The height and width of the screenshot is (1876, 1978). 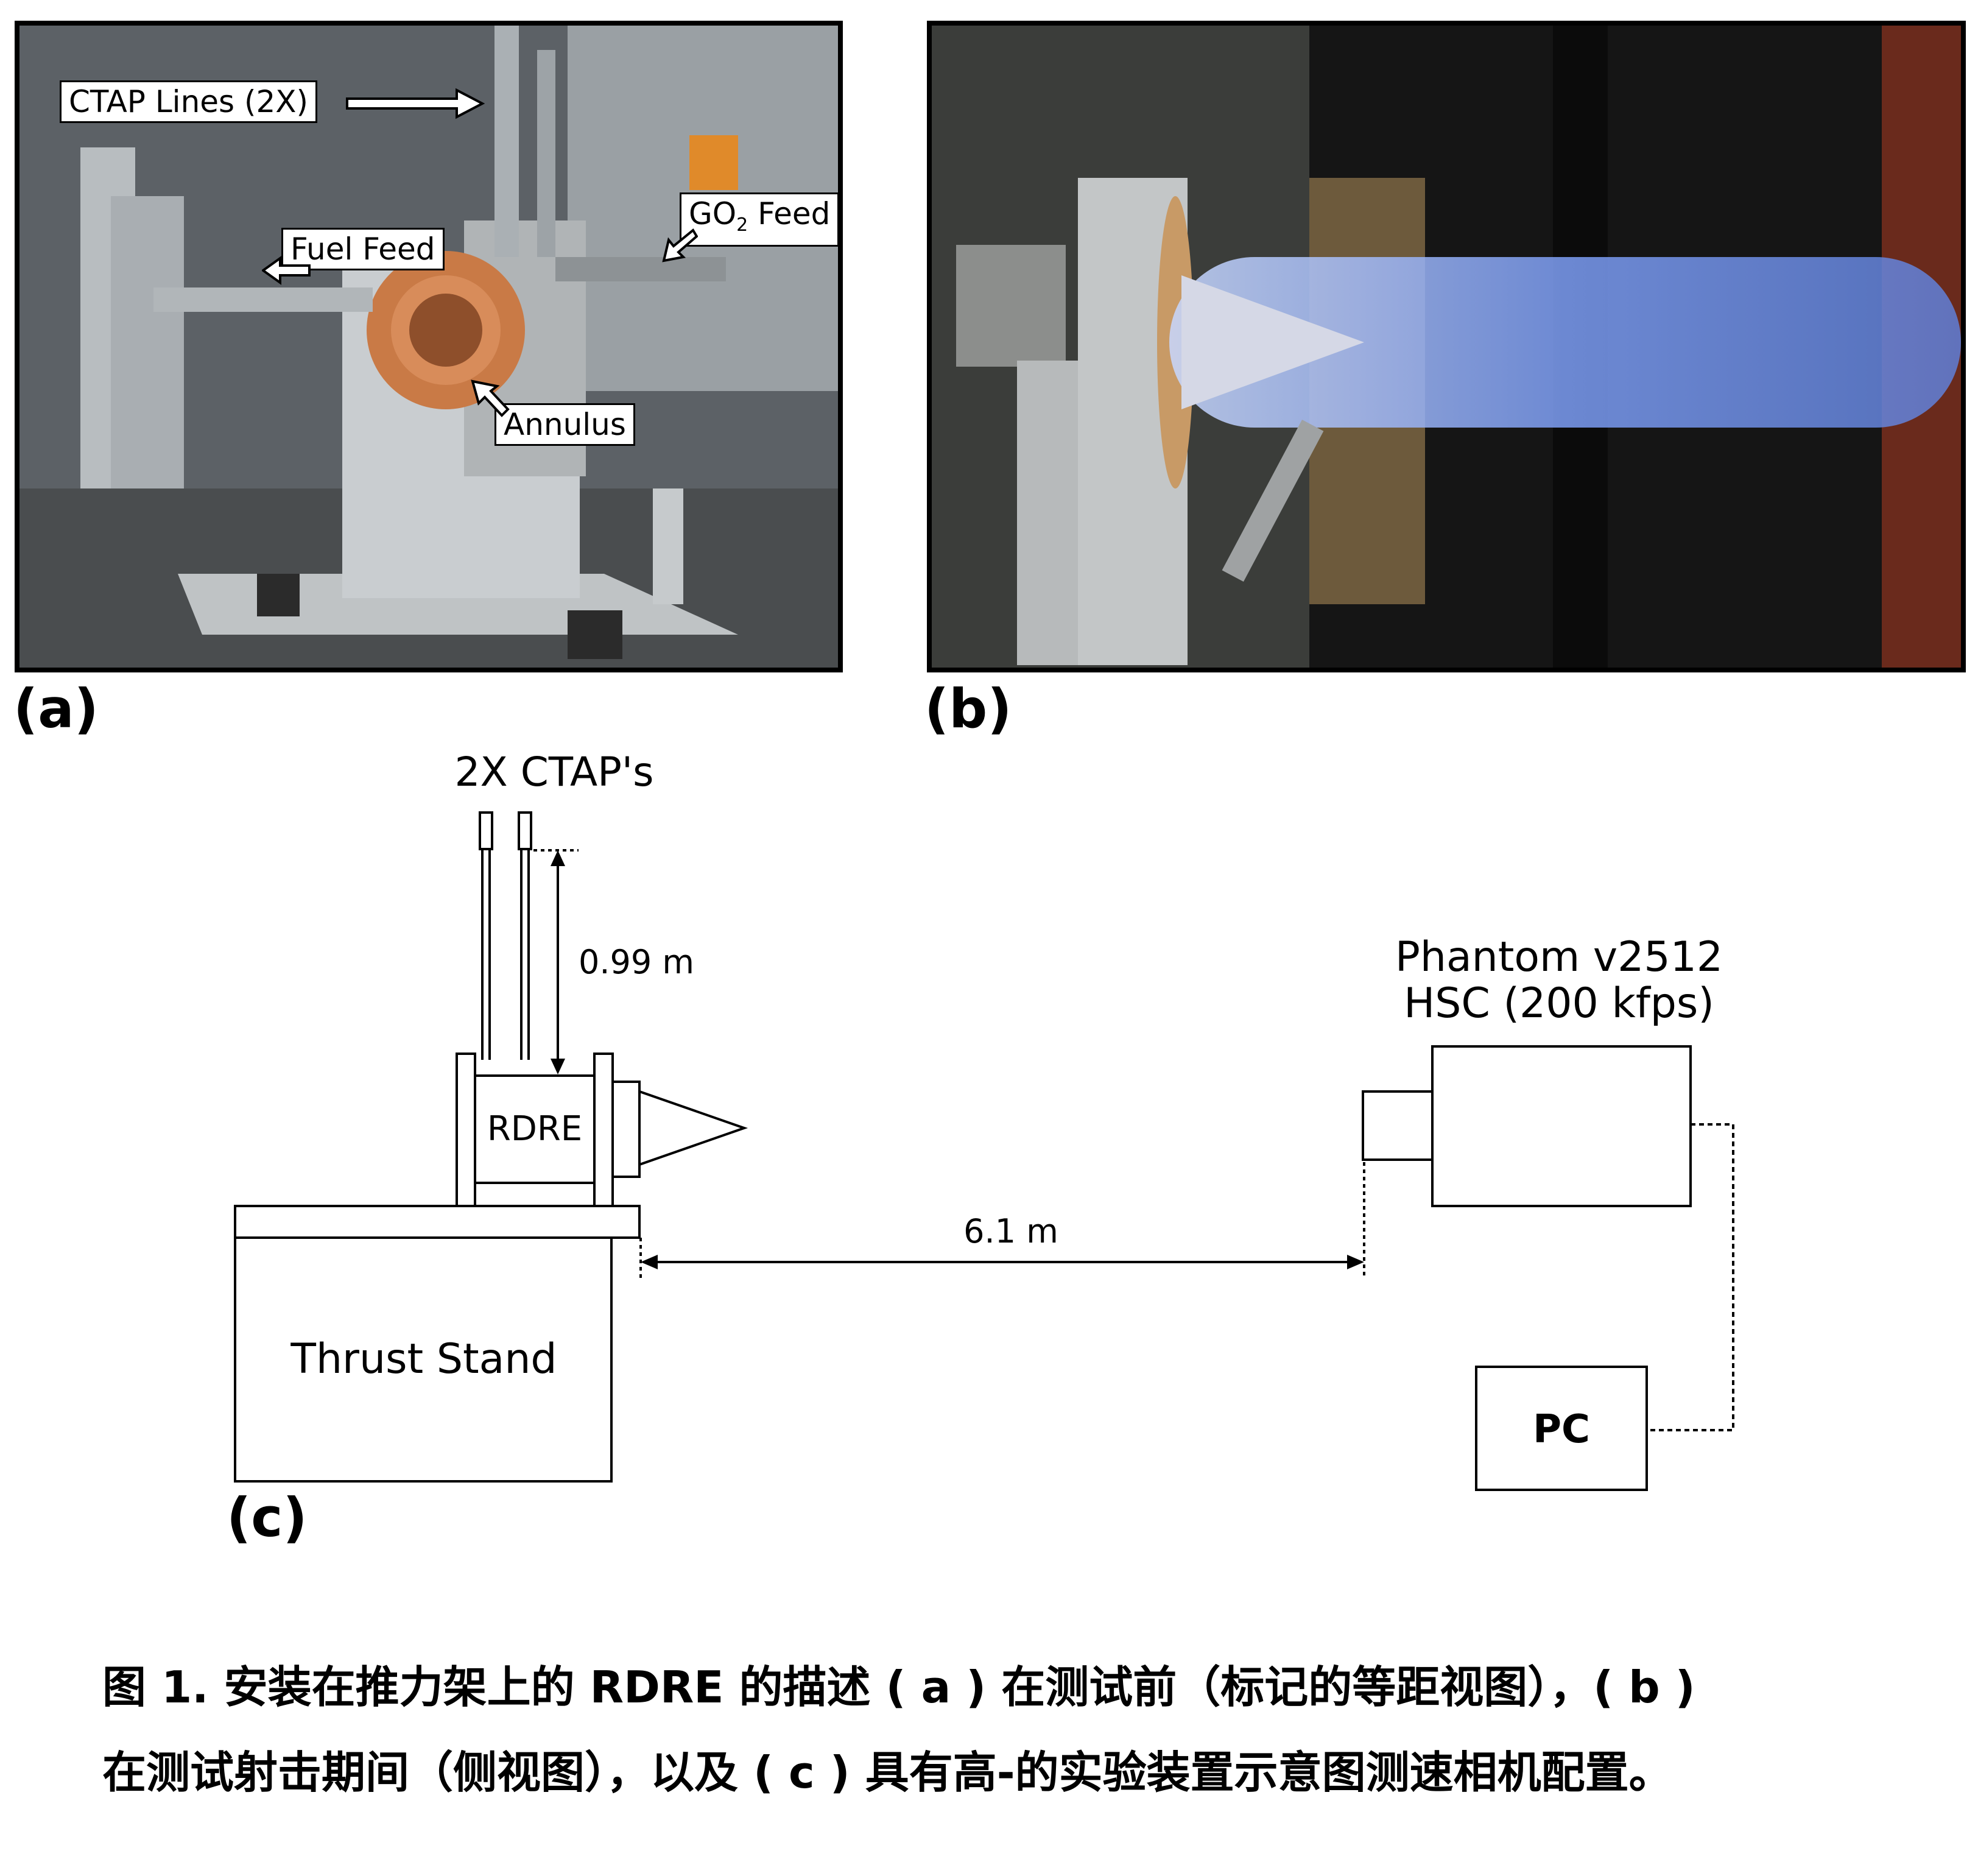 I want to click on rdre-label: RDRE, so click(x=534, y=1129).